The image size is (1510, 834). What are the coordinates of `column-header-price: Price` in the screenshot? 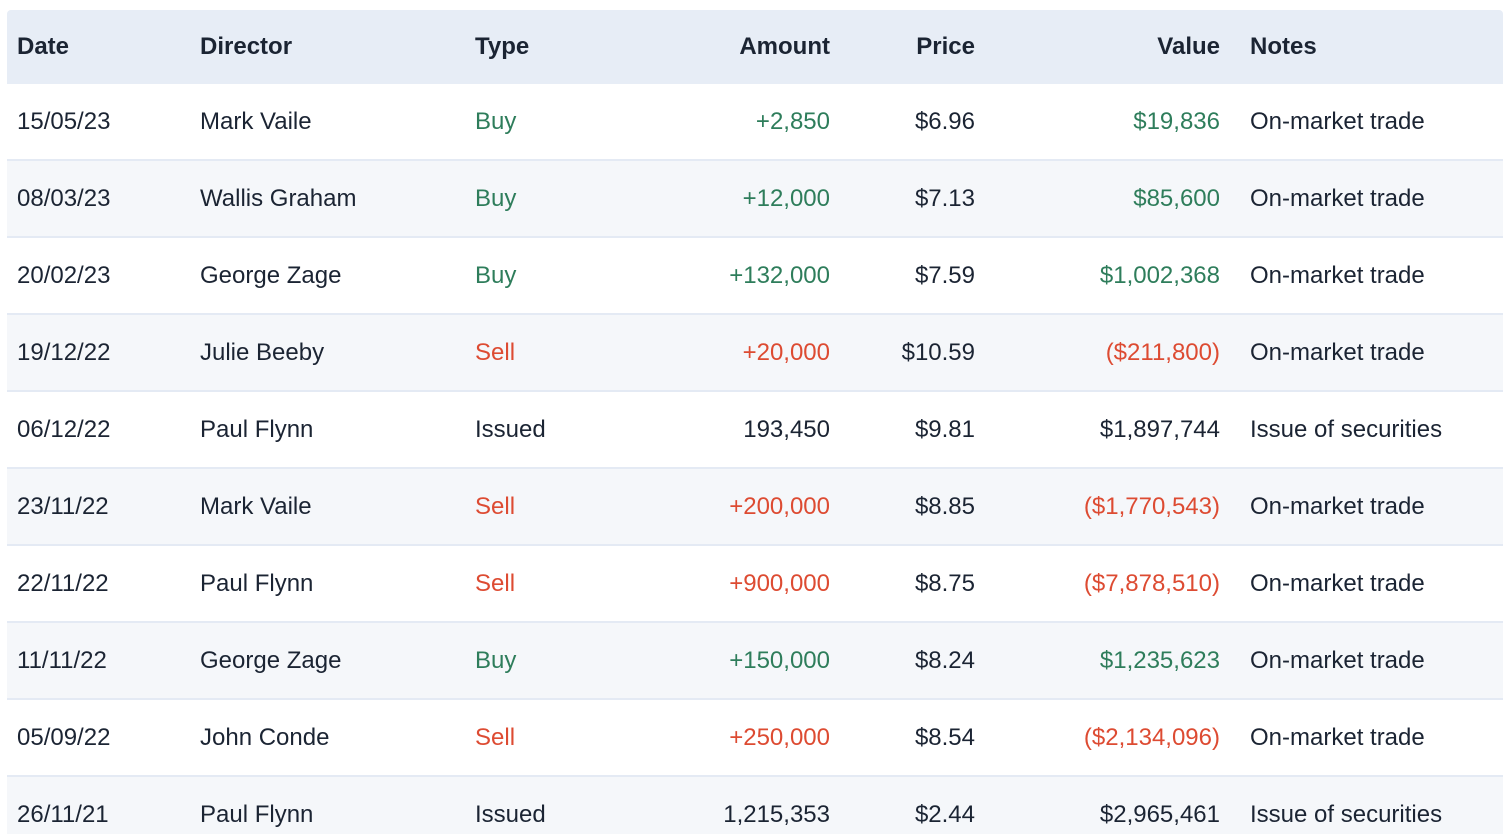 It's located at (945, 46).